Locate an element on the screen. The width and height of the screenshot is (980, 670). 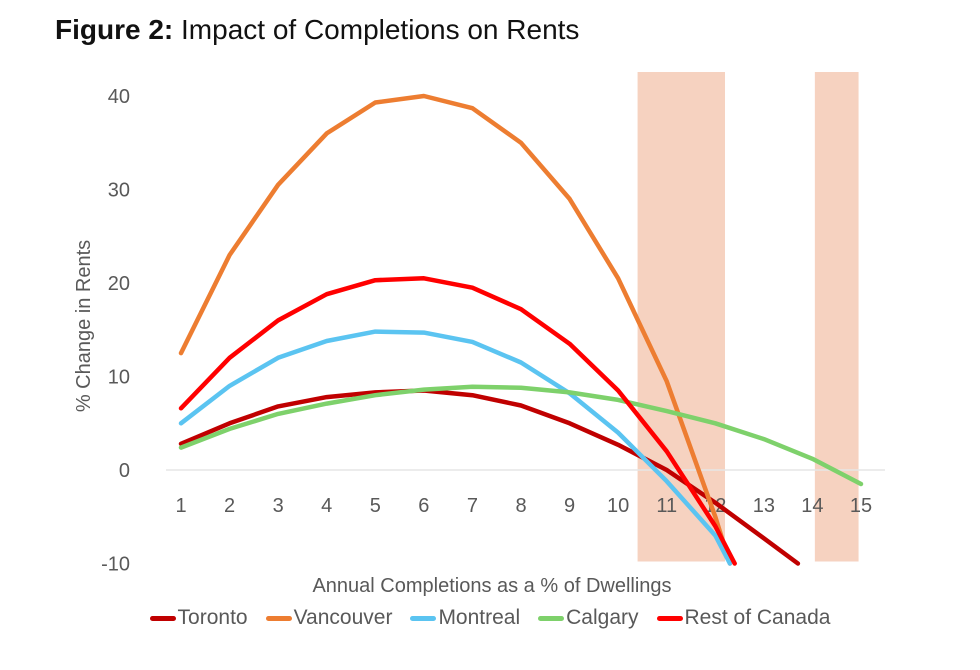
legend-item-montreal: Montreal is located at coordinates (465, 618).